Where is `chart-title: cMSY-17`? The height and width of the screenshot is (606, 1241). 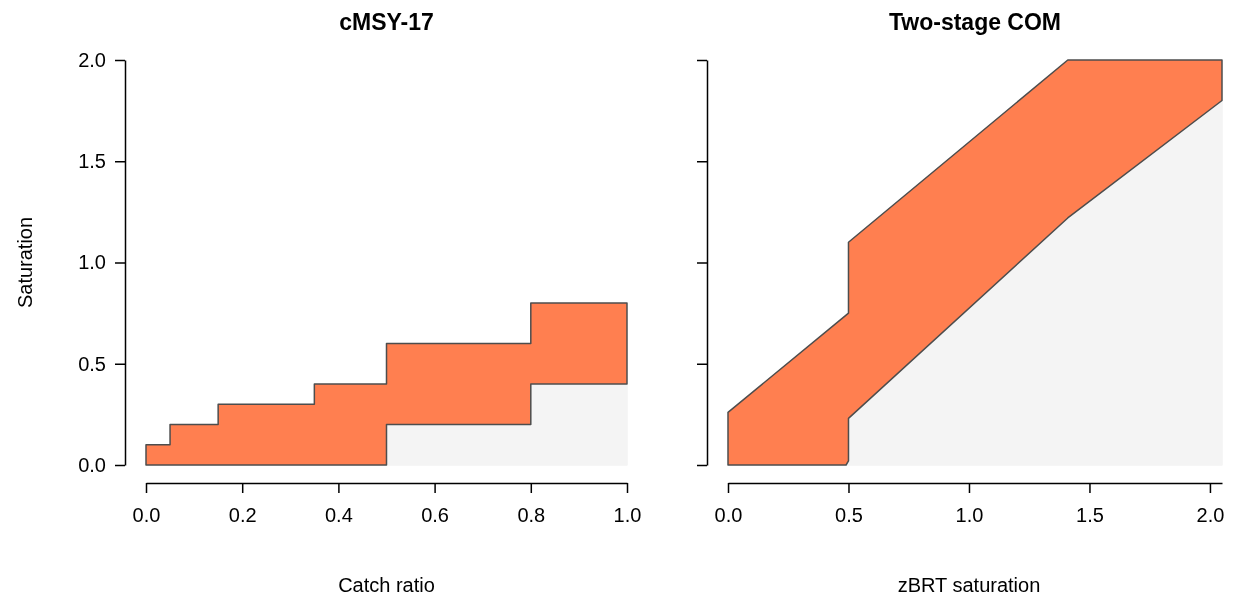 chart-title: cMSY-17 is located at coordinates (386, 22).